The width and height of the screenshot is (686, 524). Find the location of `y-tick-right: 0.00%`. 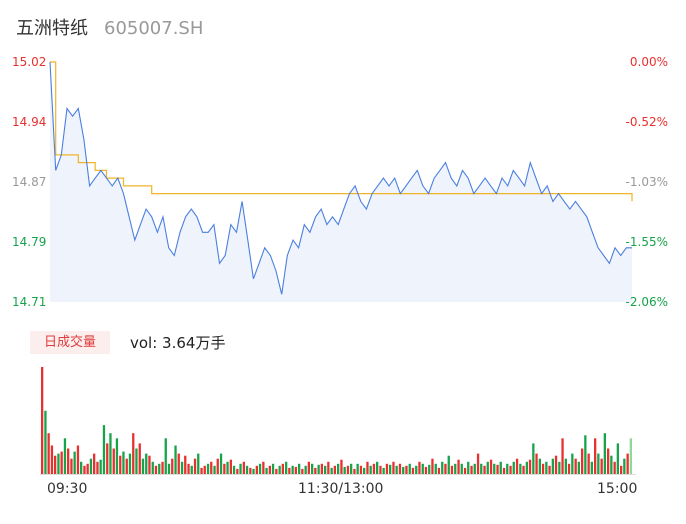

y-tick-right: 0.00% is located at coordinates (648, 62).